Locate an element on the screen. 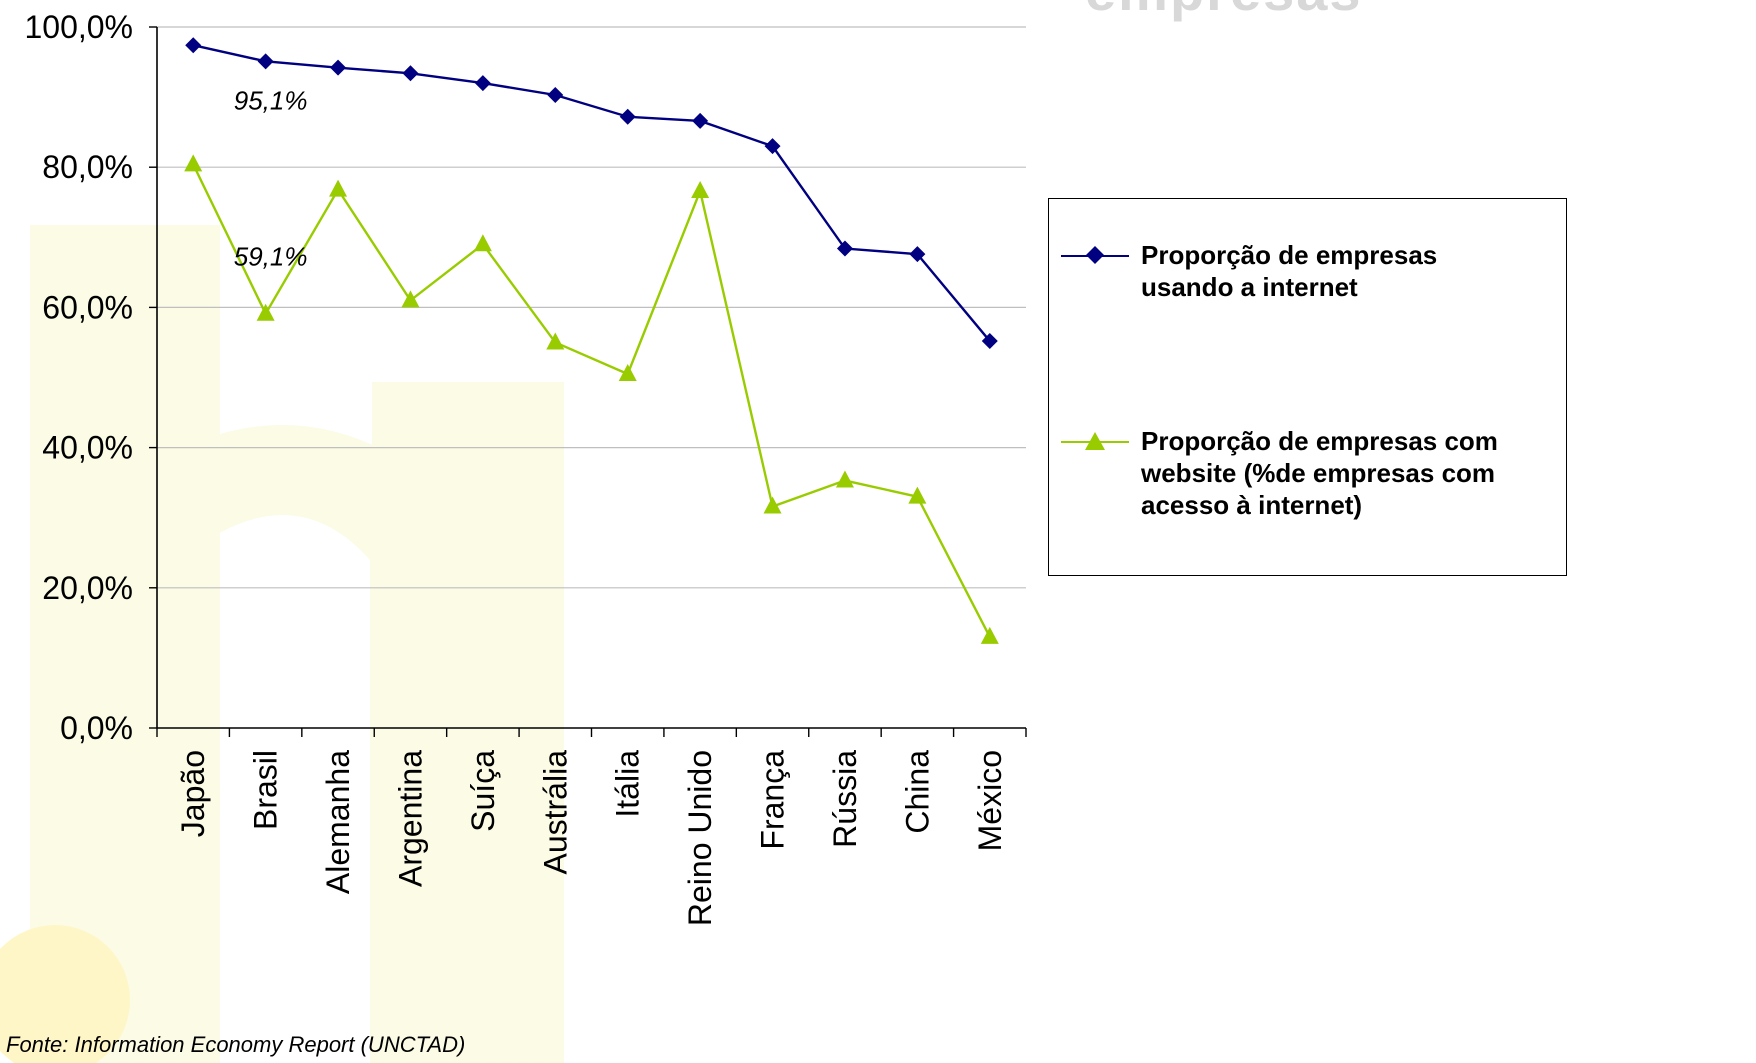 This screenshot has height=1063, width=1756. watermark-stroke-left is located at coordinates (125, 644).